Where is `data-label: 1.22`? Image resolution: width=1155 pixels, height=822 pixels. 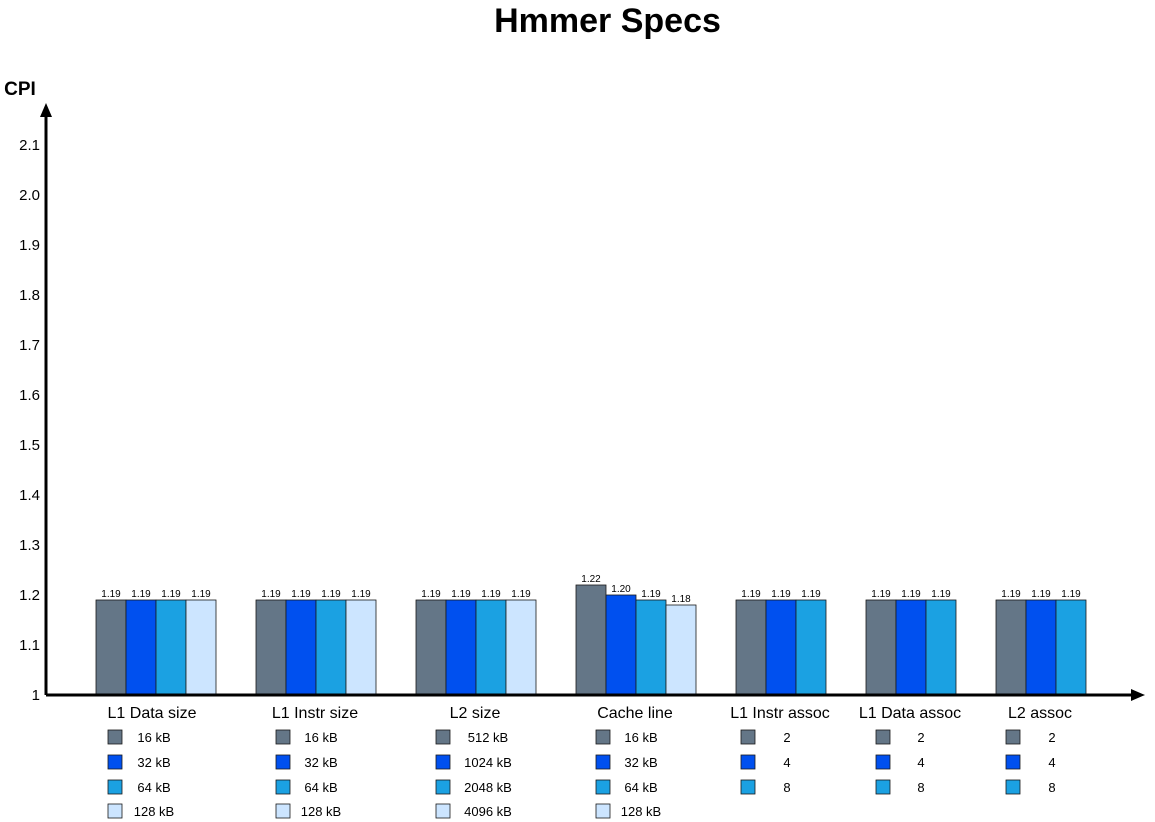 data-label: 1.22 is located at coordinates (591, 579).